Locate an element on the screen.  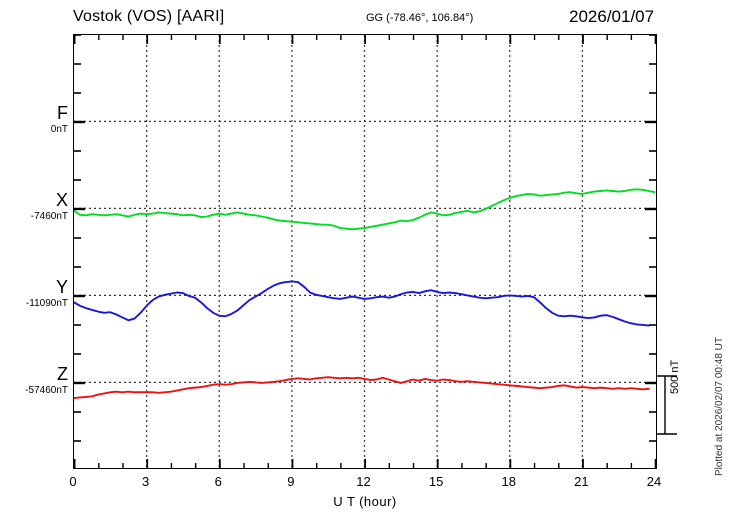
x-tick-label-15: 15 is located at coordinates (436, 481).